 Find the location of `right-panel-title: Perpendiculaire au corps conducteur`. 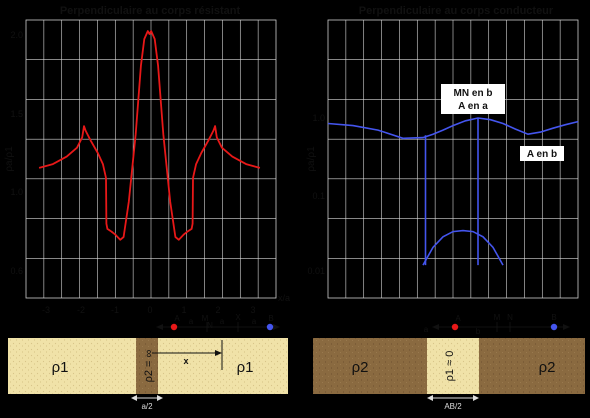

right-panel-title: Perpendiculaire au corps conducteur is located at coordinates (456, 11).